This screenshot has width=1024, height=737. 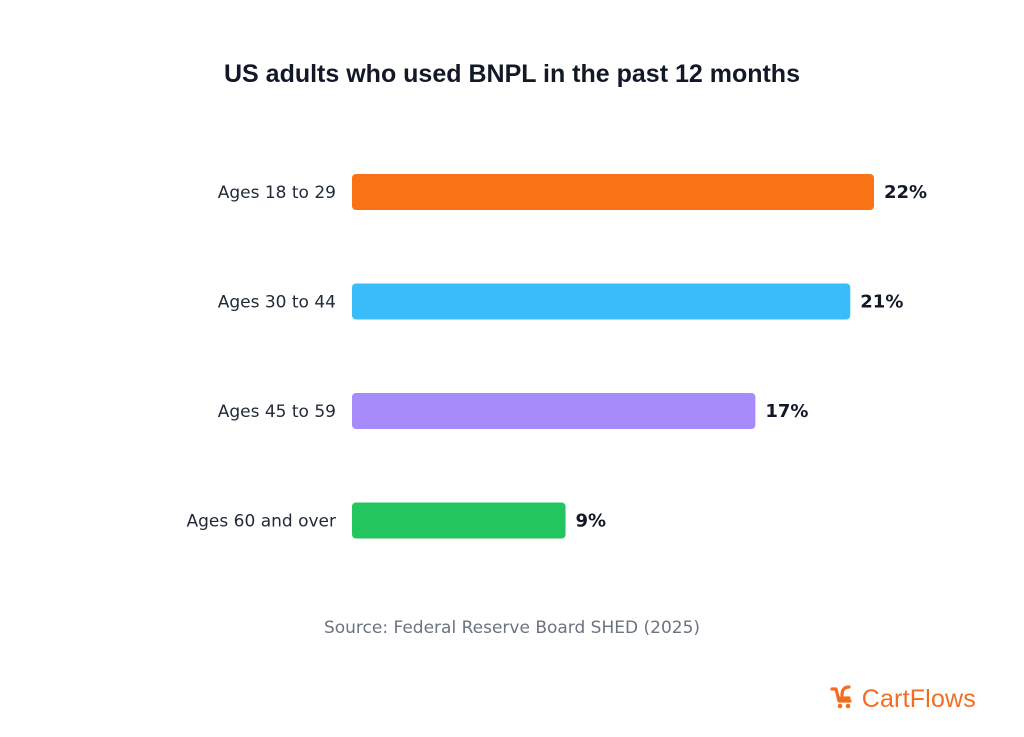 I want to click on value-label: 21%, so click(x=881, y=302).